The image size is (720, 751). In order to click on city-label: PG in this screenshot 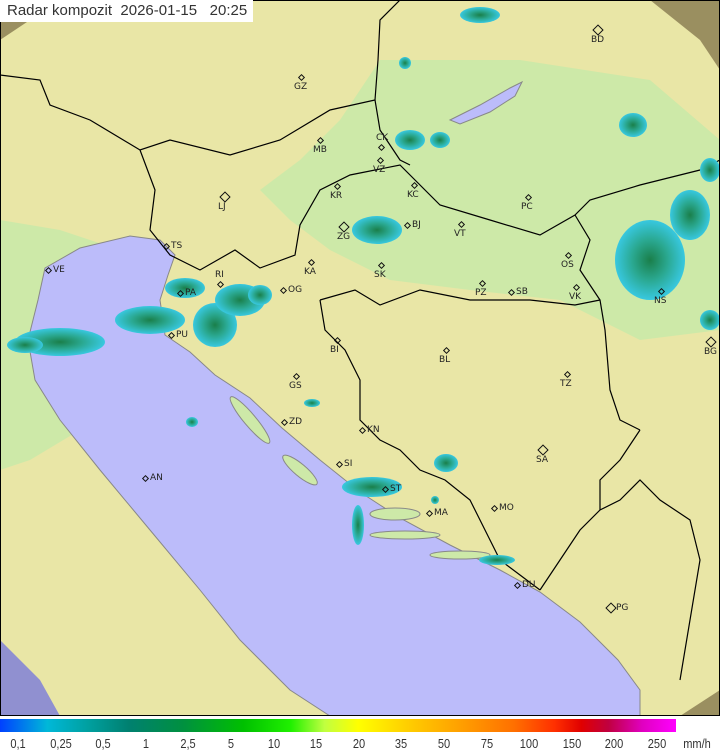, I will do `click(622, 608)`.